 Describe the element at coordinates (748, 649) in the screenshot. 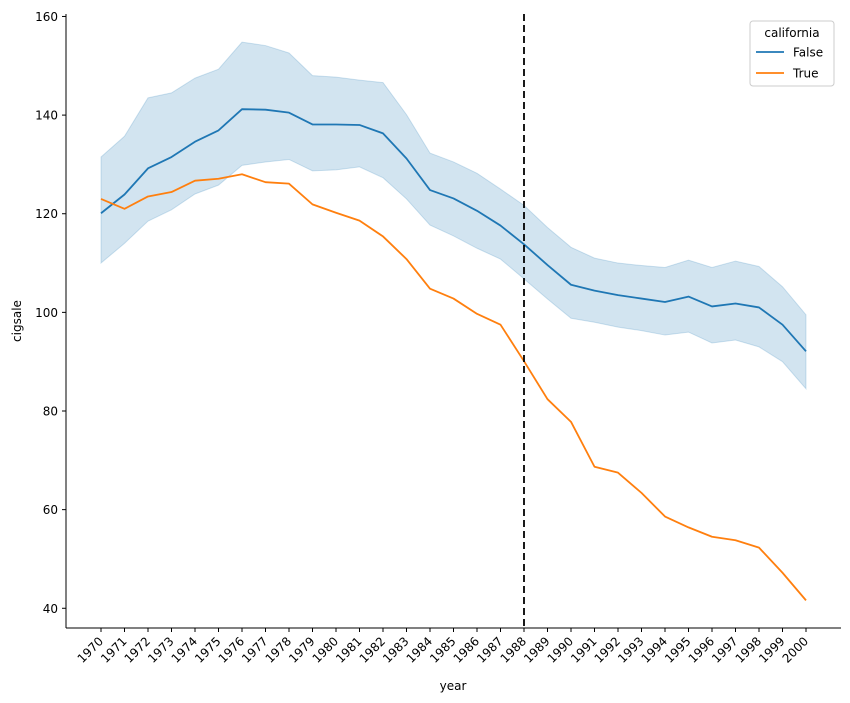

I see `x-tick-label: 1998` at that location.